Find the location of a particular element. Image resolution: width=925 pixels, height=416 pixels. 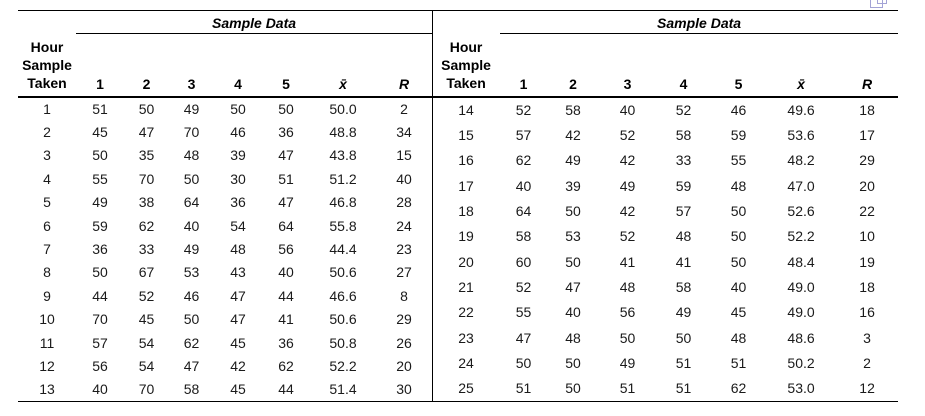

sample-cell: 56 is located at coordinates (100, 365).